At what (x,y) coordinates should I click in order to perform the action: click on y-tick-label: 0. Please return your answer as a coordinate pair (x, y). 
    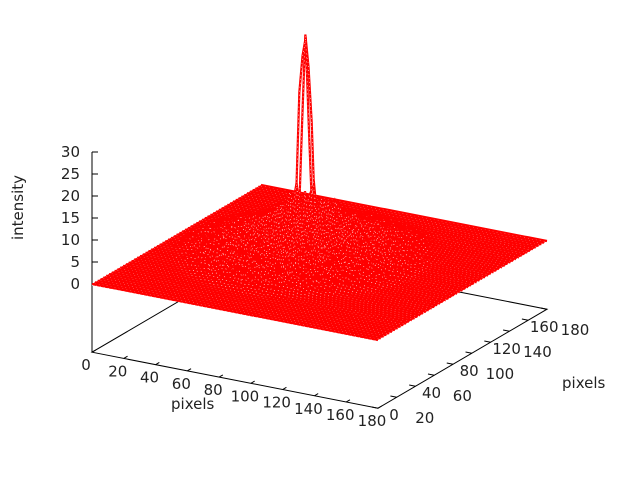
    Looking at the image, I should click on (394, 415).